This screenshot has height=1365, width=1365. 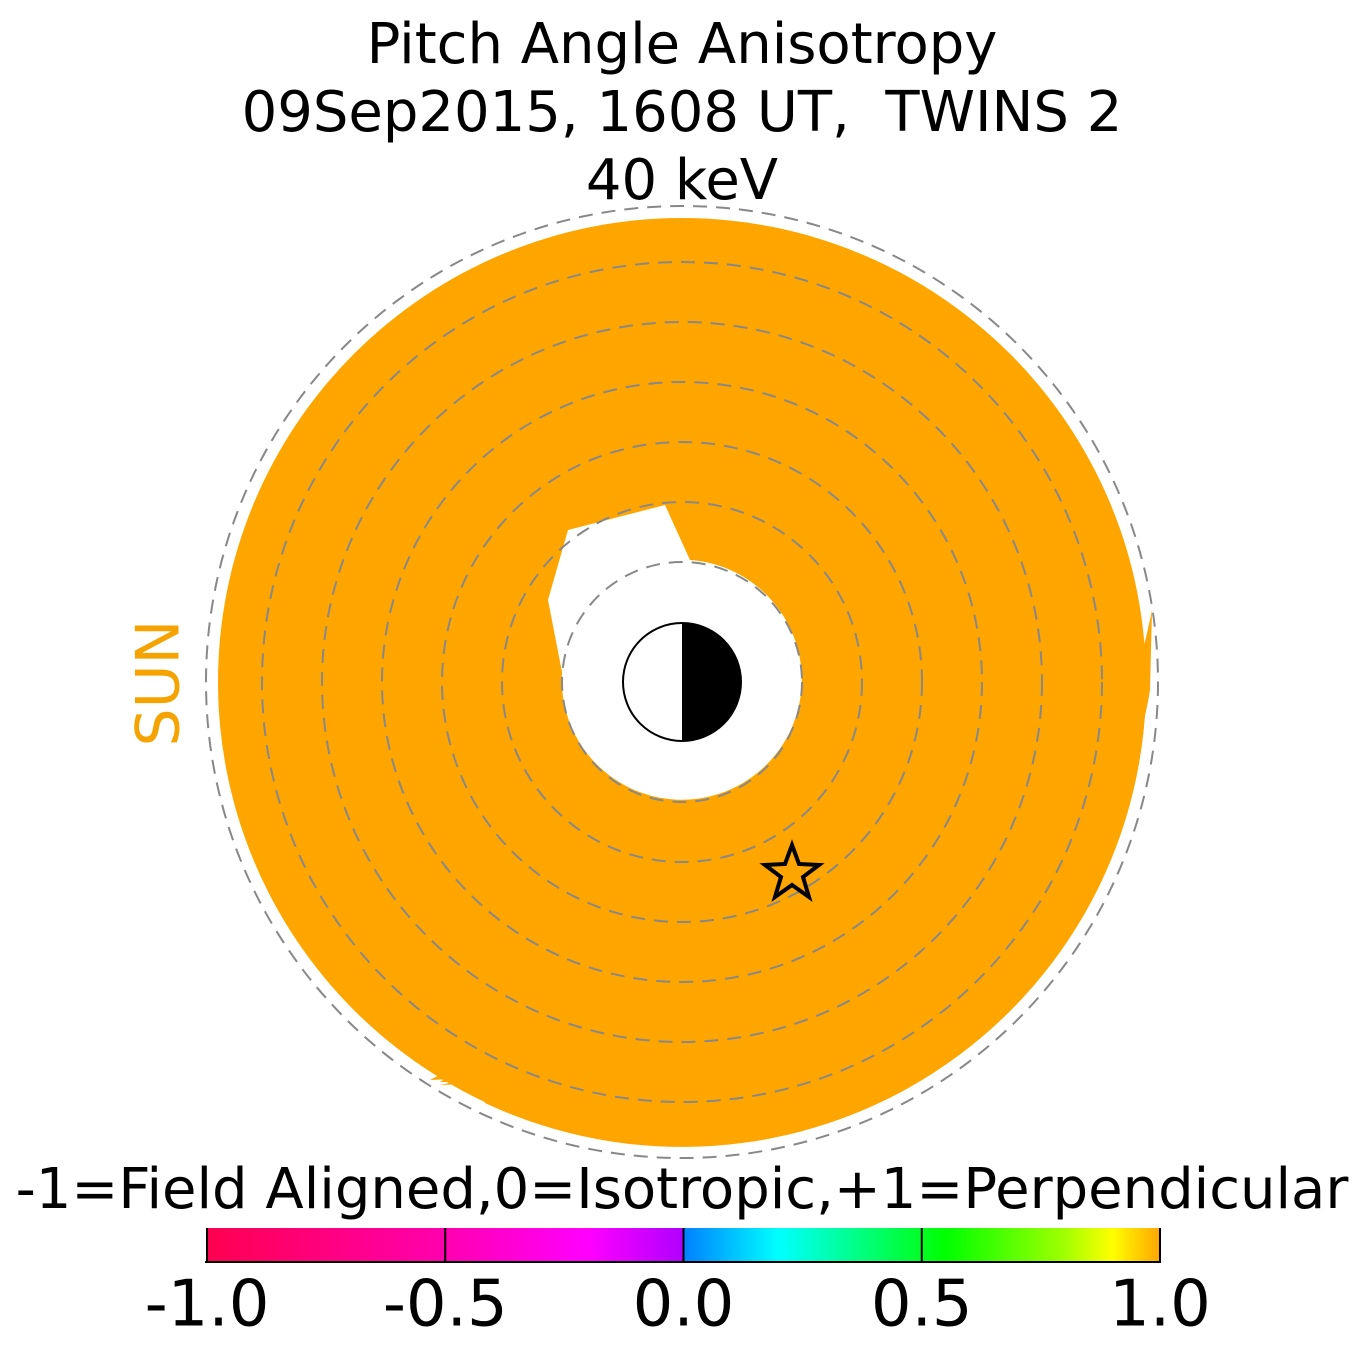 What do you see at coordinates (711, 682) in the screenshot?
I see `earth-night` at bounding box center [711, 682].